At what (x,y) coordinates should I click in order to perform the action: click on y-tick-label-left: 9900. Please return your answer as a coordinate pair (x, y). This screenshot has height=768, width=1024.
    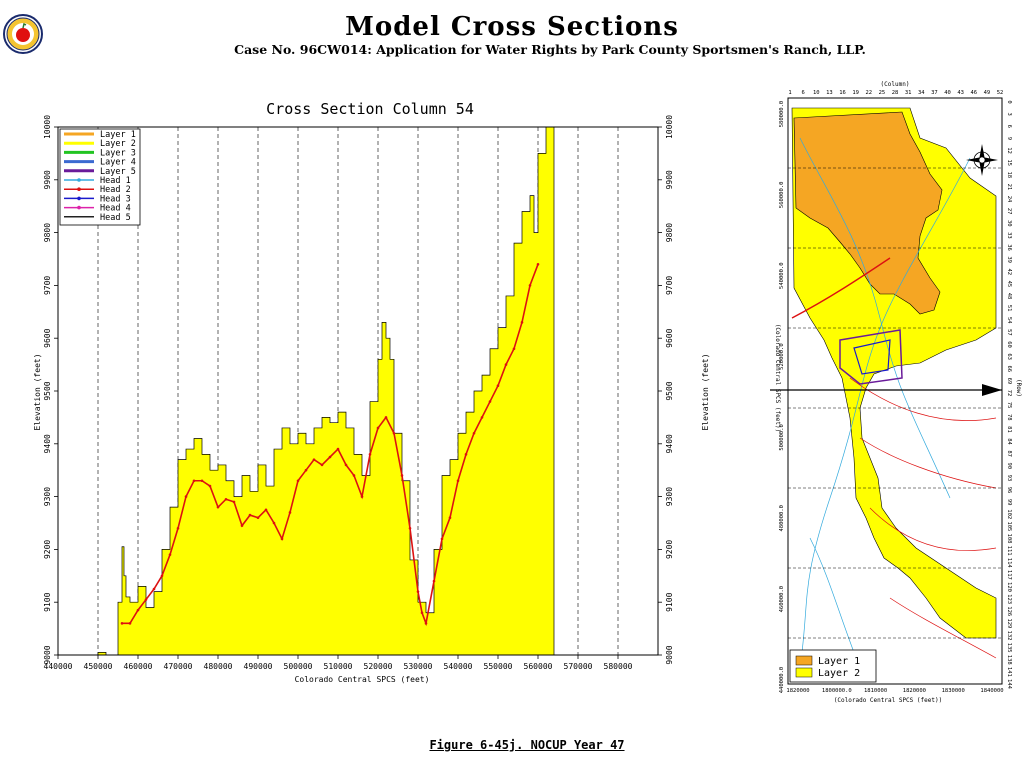
    Looking at the image, I should click on (47, 179).